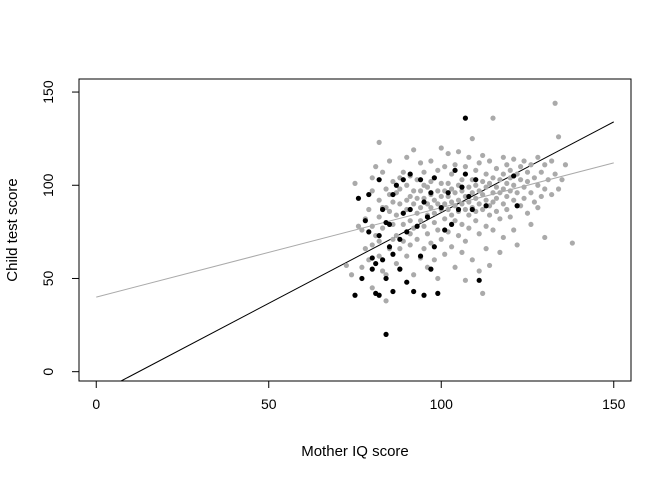 Image resolution: width=672 pixels, height=480 pixels. I want to click on y-tick-label: 100, so click(48, 185).